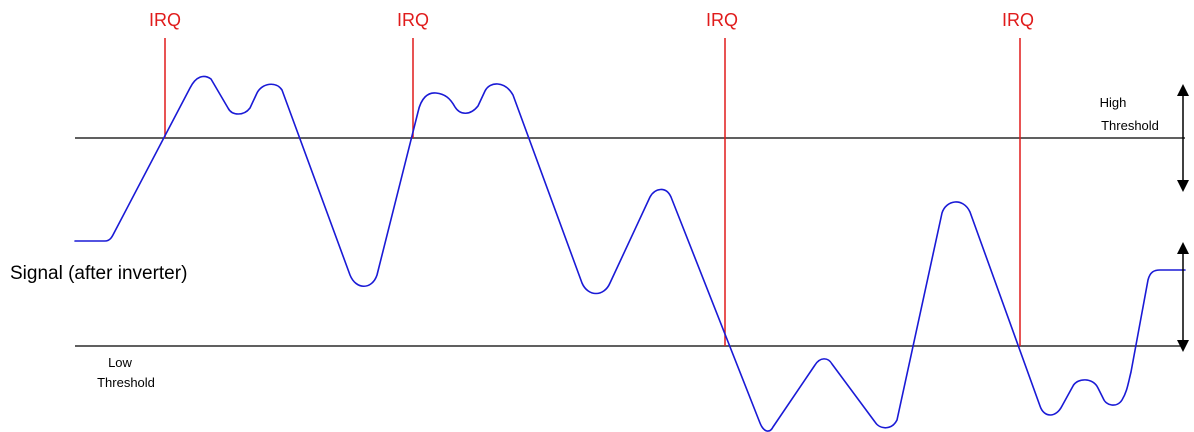  I want to click on low-threshold-label: Low, so click(120, 362).